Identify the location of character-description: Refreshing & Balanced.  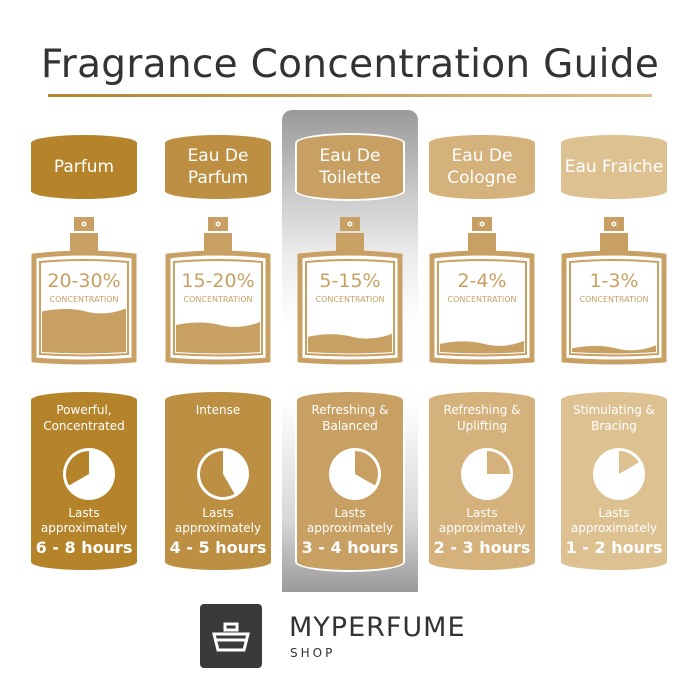
(350, 418).